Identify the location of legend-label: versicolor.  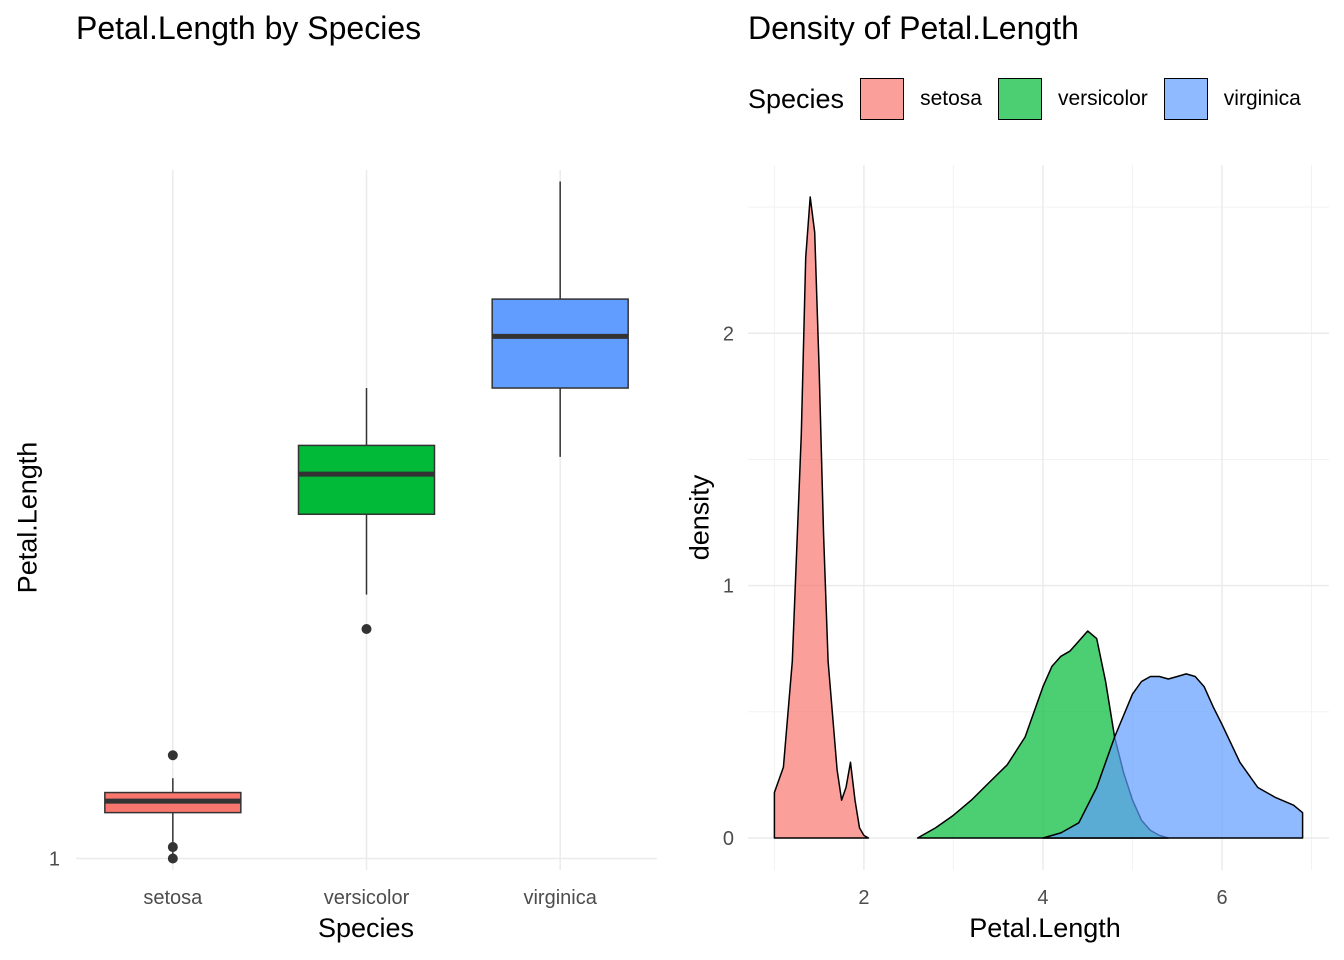
(1102, 98).